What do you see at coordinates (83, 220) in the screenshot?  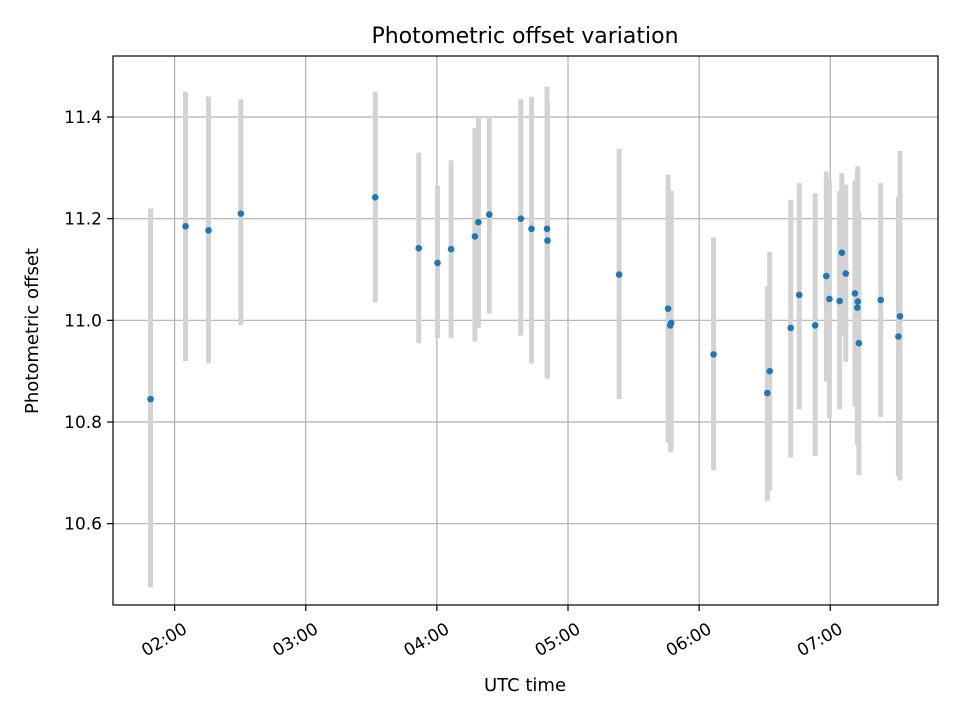 I see `y-tick-label: 11.2` at bounding box center [83, 220].